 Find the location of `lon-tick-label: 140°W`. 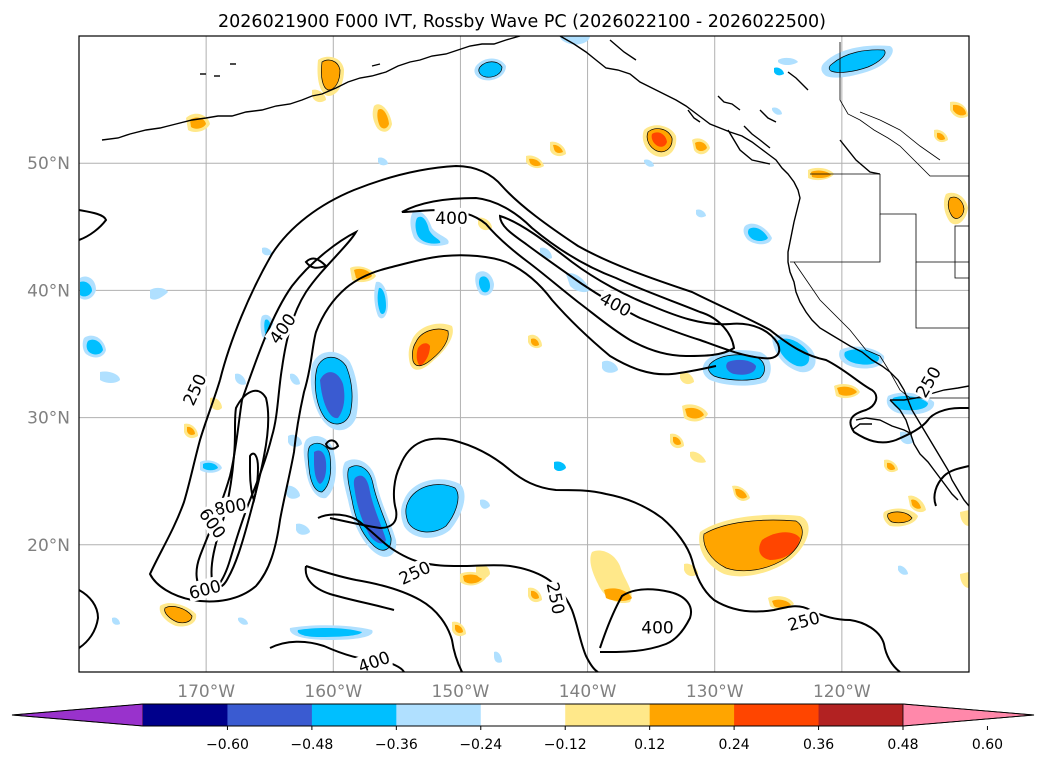

lon-tick-label: 140°W is located at coordinates (588, 692).